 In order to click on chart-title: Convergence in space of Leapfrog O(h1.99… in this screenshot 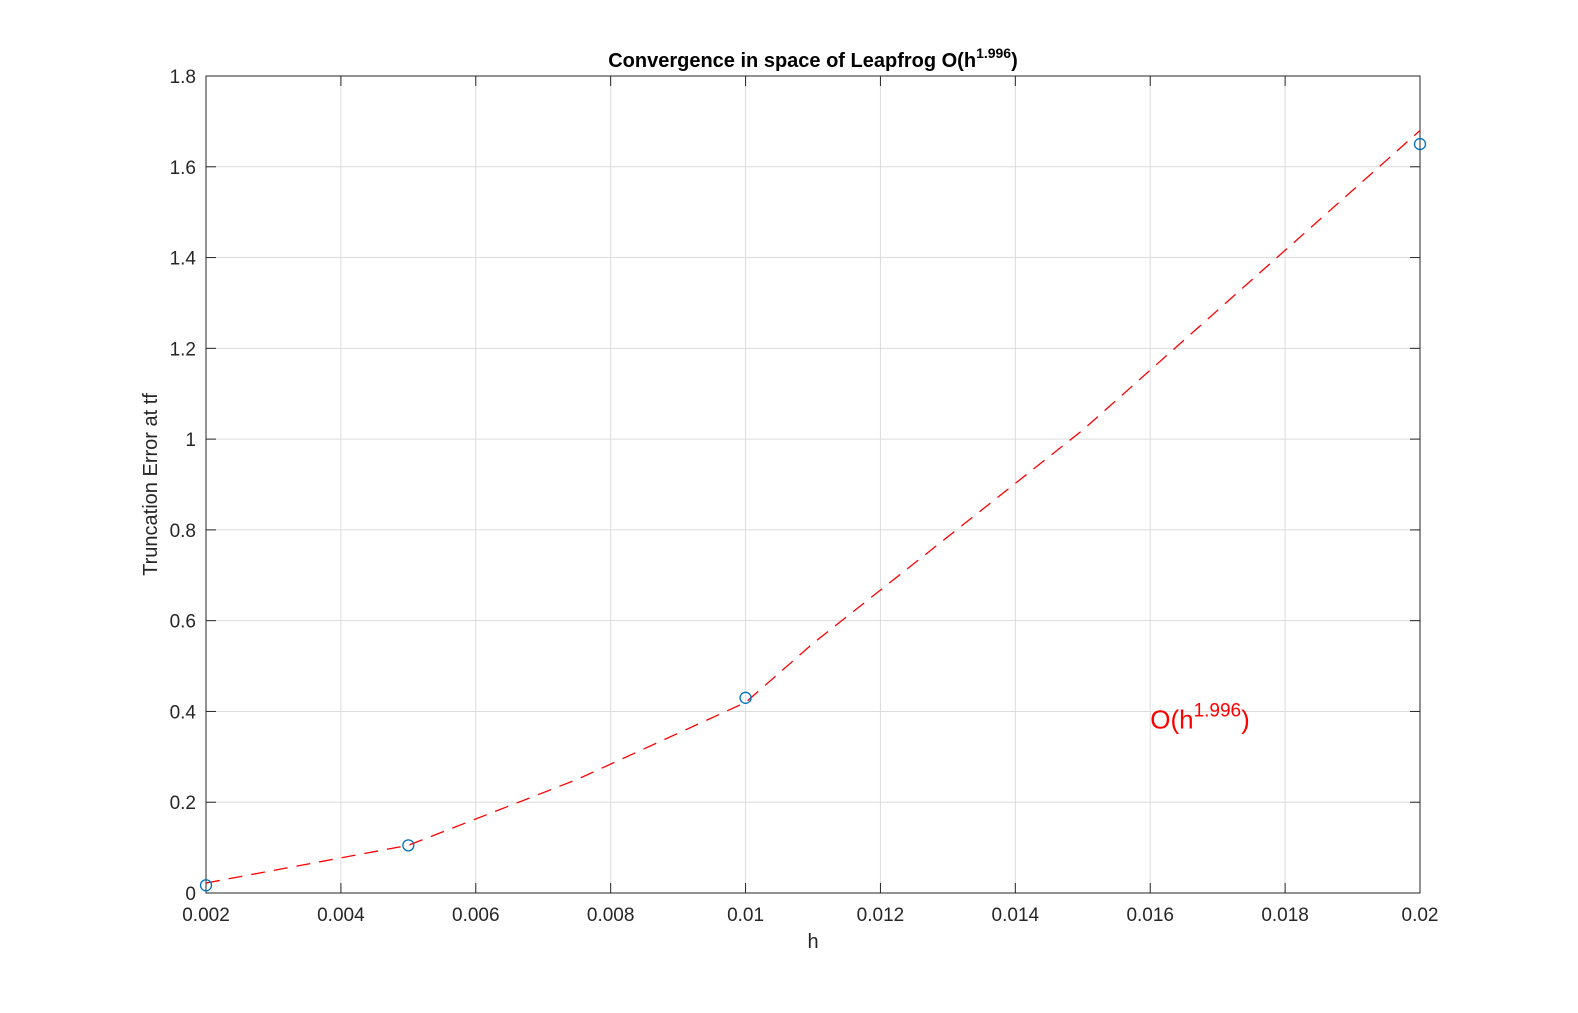, I will do `click(813, 58)`.